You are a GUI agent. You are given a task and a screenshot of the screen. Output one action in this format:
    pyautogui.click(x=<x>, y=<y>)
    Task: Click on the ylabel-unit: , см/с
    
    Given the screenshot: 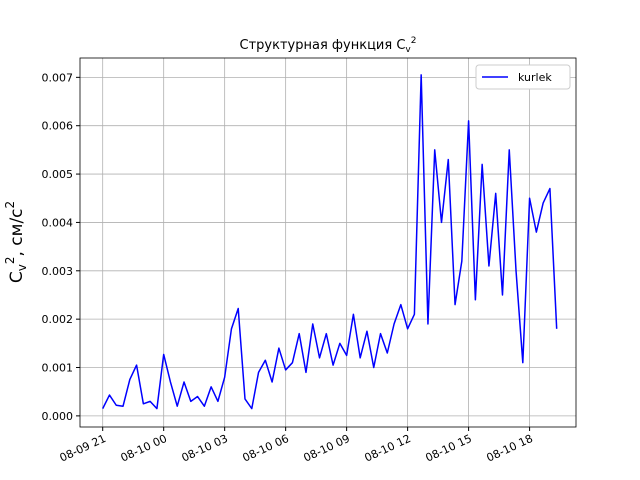 What is the action you would take?
    pyautogui.click(x=17, y=232)
    